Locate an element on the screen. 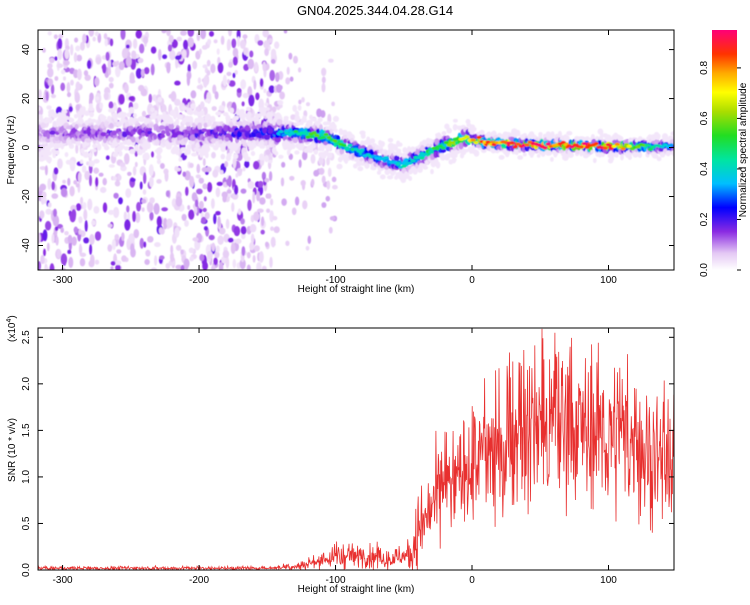 Image resolution: width=750 pixels, height=605 pixels. spectrogram-cell-2079 is located at coordinates (368, 139).